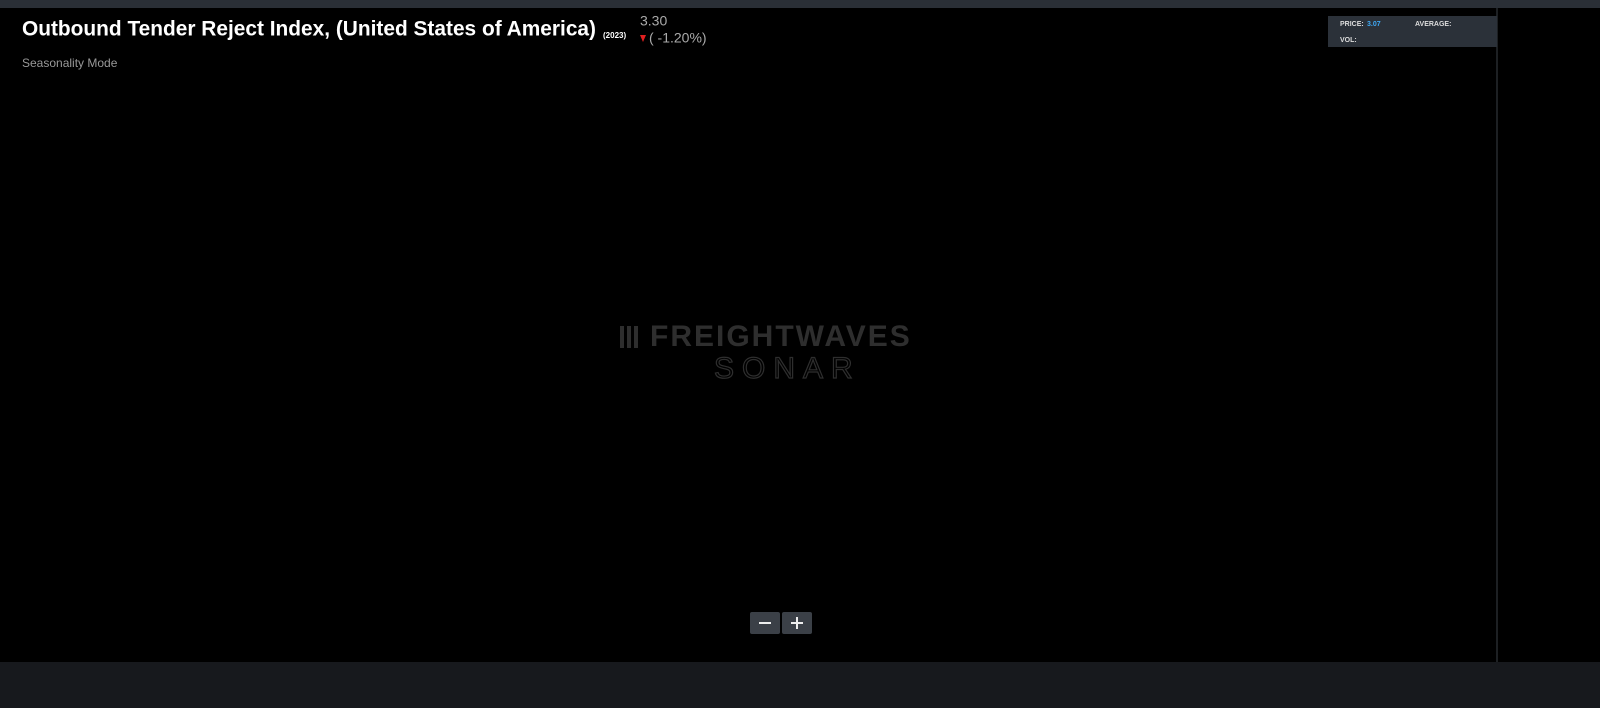  Describe the element at coordinates (1433, 24) in the screenshot. I see `info-label: AVERAGE:` at that location.